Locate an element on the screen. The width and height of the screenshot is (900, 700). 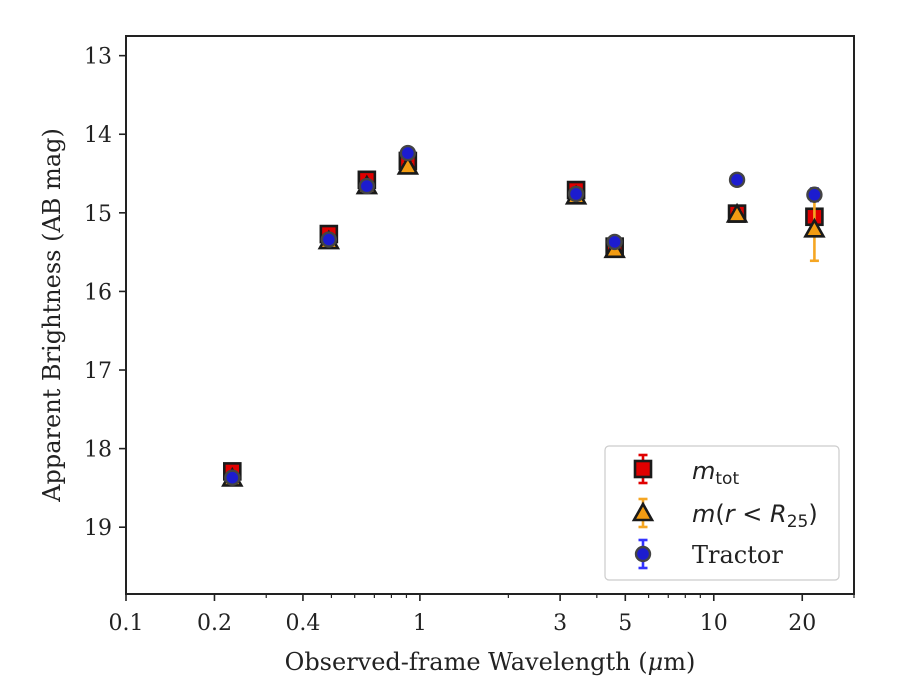
legend-marker-m_tot is located at coordinates (643, 469).